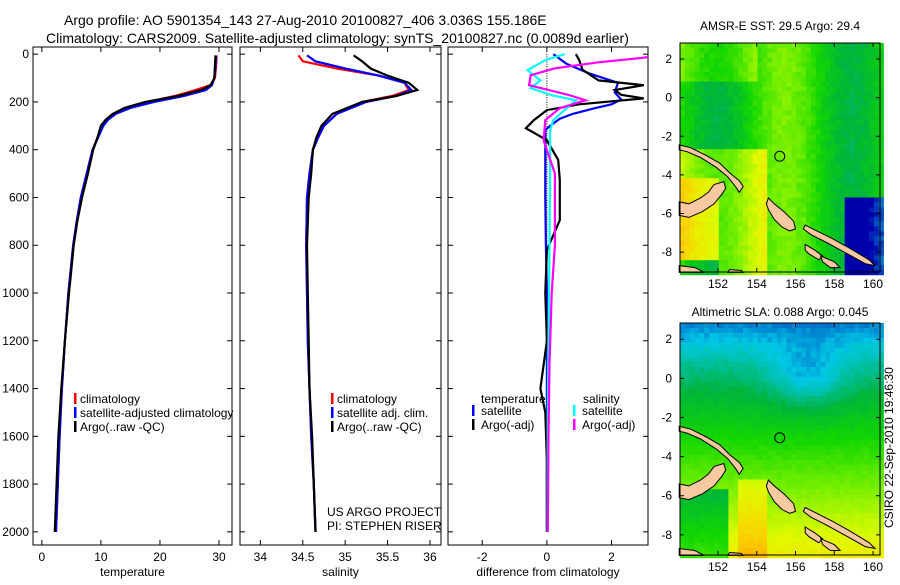 The width and height of the screenshot is (900, 585). What do you see at coordinates (873, 284) in the screenshot?
I see `x-tick-label: 160` at bounding box center [873, 284].